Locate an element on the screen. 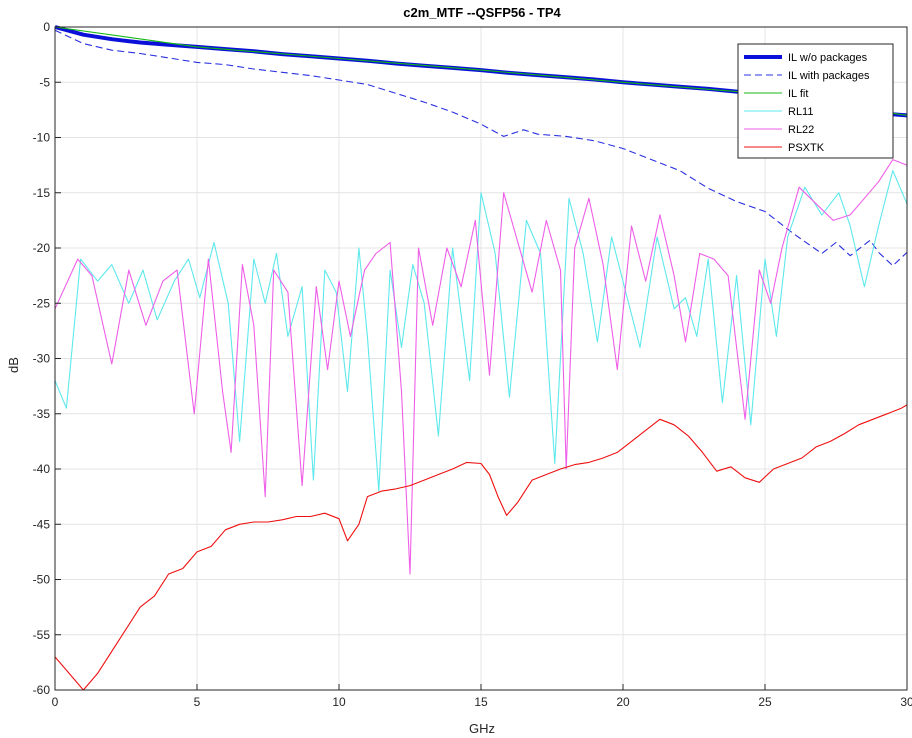  y-tick-label: -50 is located at coordinates (42, 580).